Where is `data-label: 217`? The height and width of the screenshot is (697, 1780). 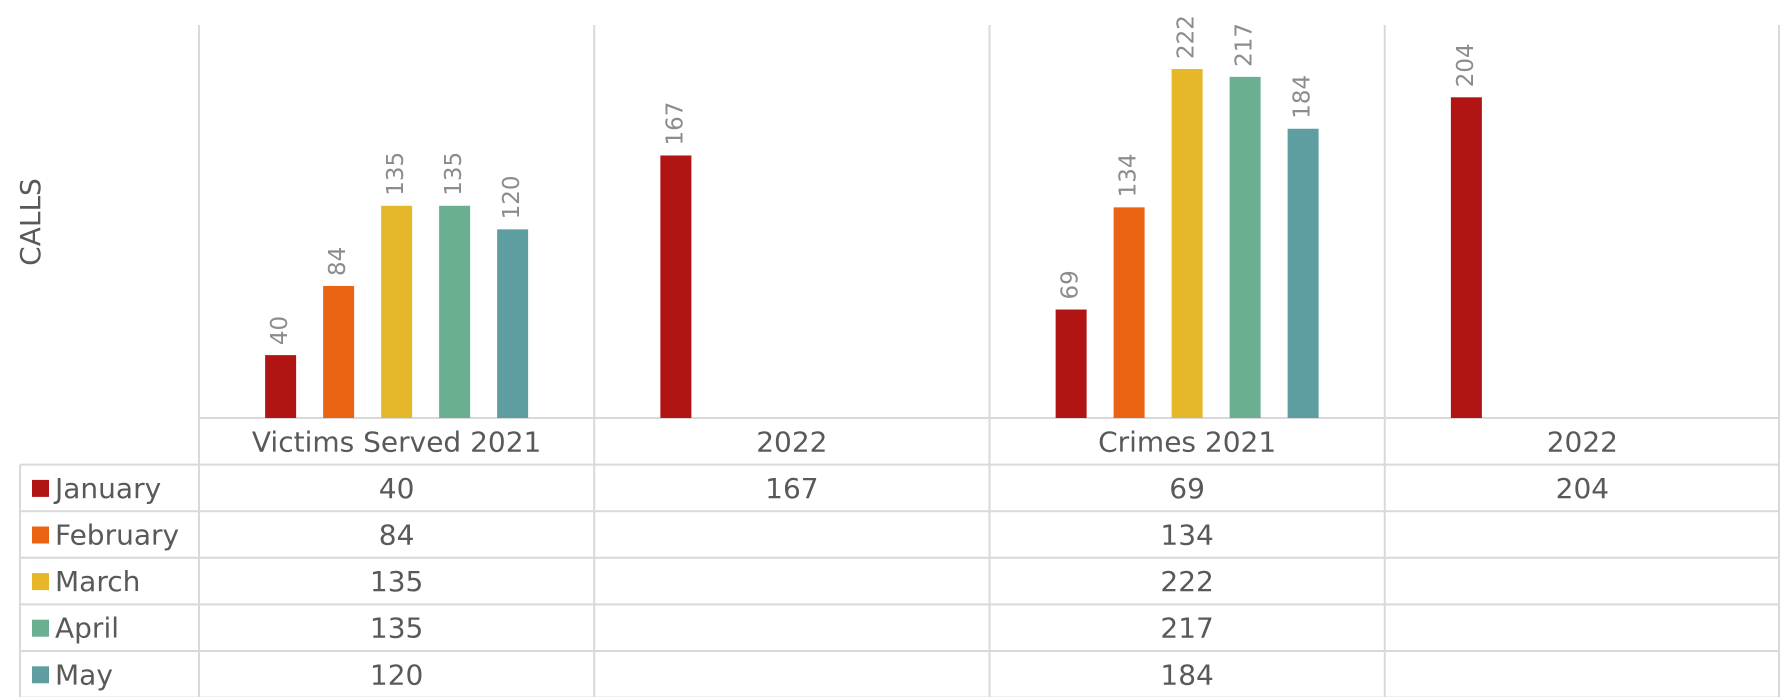
data-label: 217 is located at coordinates (1245, 45).